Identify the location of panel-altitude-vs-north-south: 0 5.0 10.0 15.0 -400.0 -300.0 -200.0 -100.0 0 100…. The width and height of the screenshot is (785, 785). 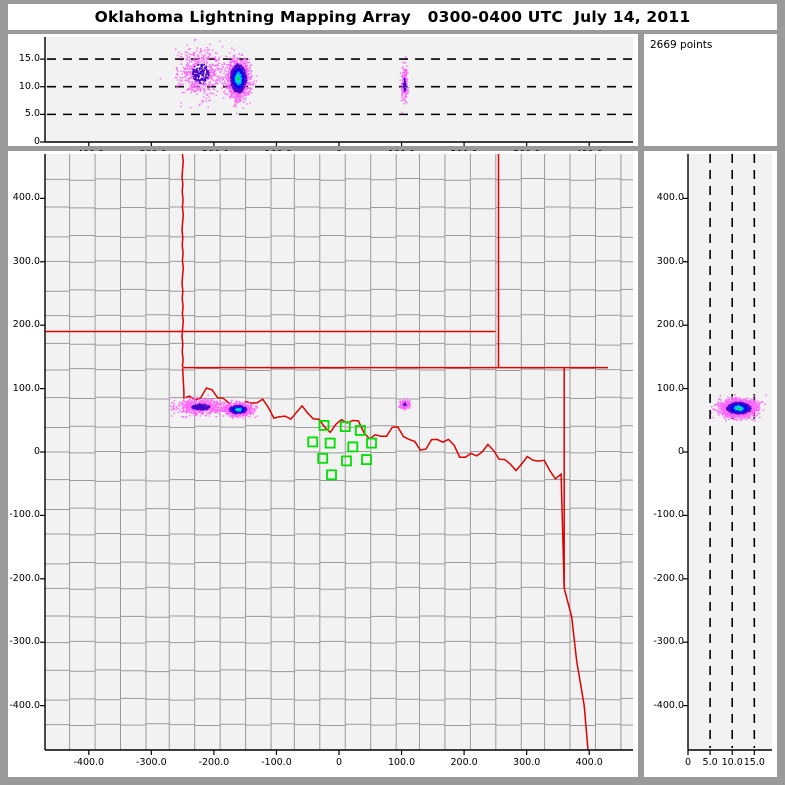
(710, 464).